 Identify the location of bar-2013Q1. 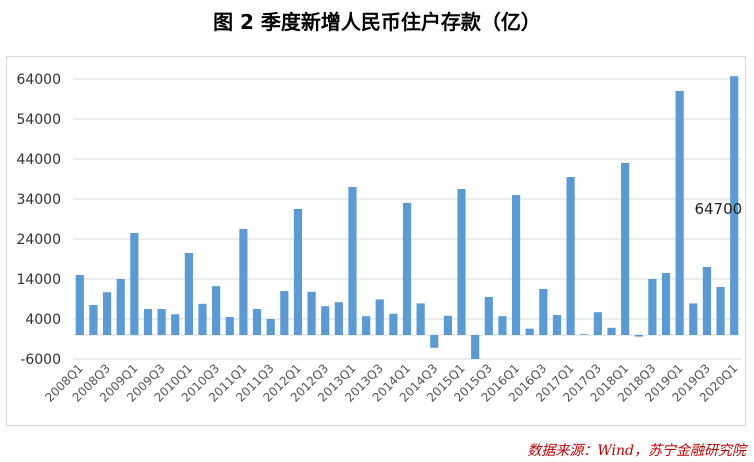
(352, 261).